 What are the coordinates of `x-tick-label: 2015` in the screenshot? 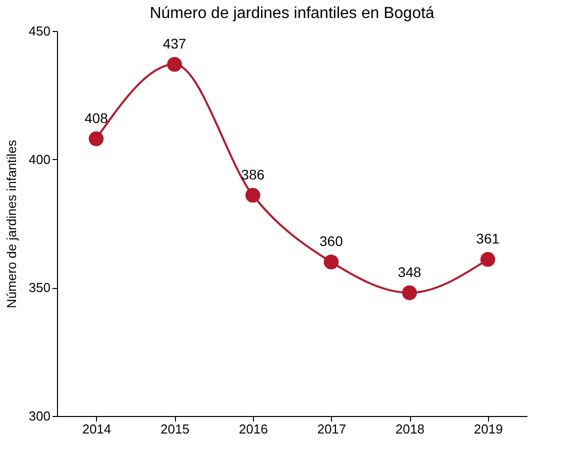 It's located at (175, 429).